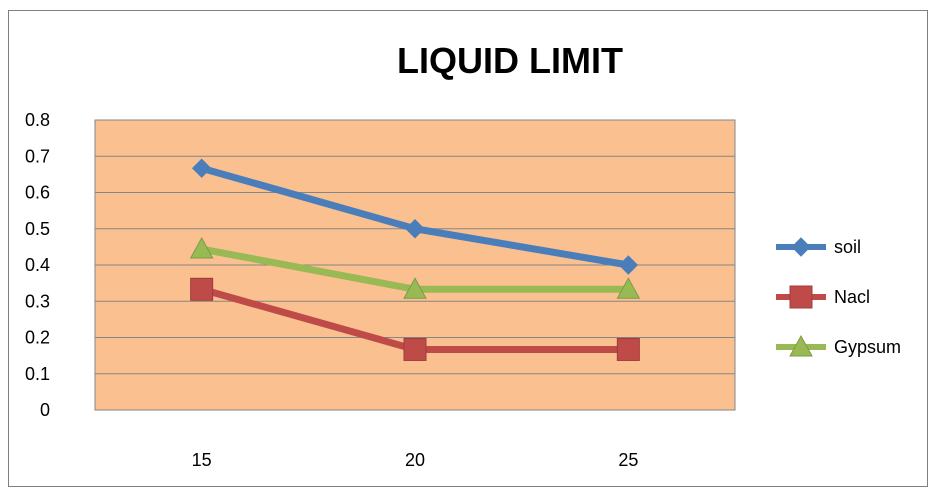 The image size is (936, 495). Describe the element at coordinates (37, 193) in the screenshot. I see `y-tick-label: 0.6` at that location.